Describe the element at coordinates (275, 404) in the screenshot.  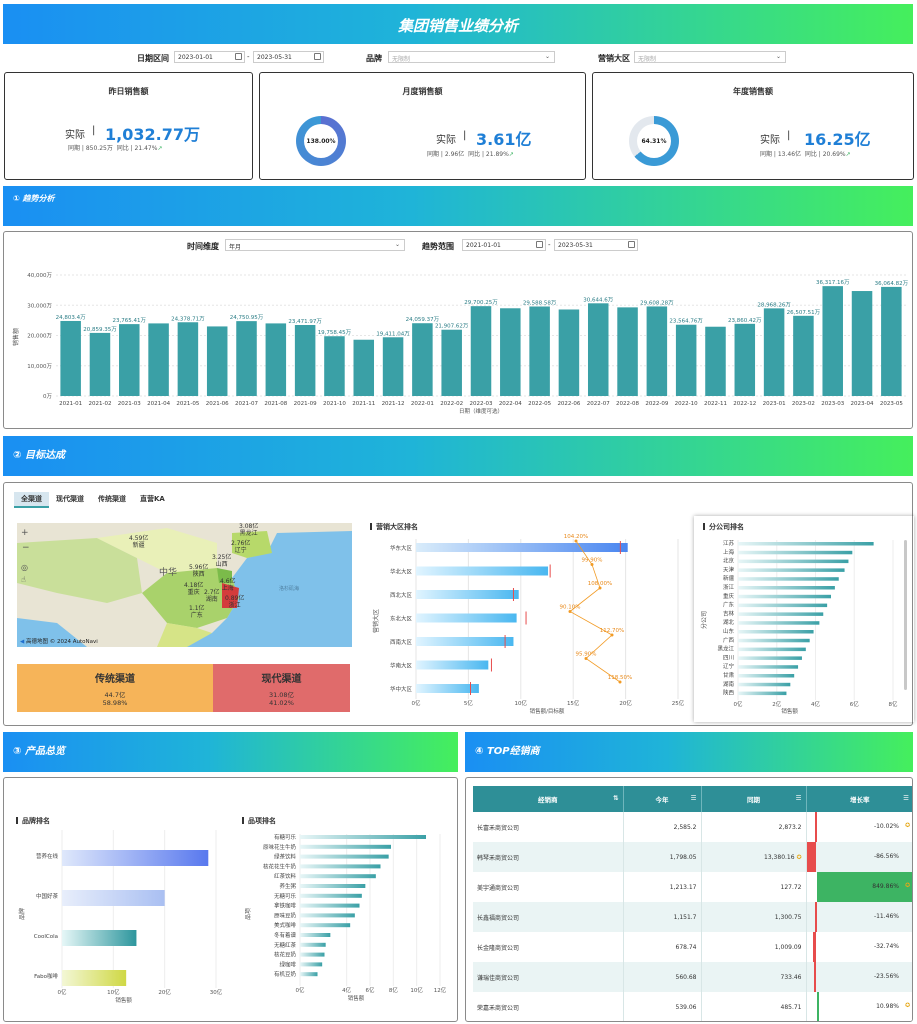
I see `x-tick-label: 2021-08` at that location.